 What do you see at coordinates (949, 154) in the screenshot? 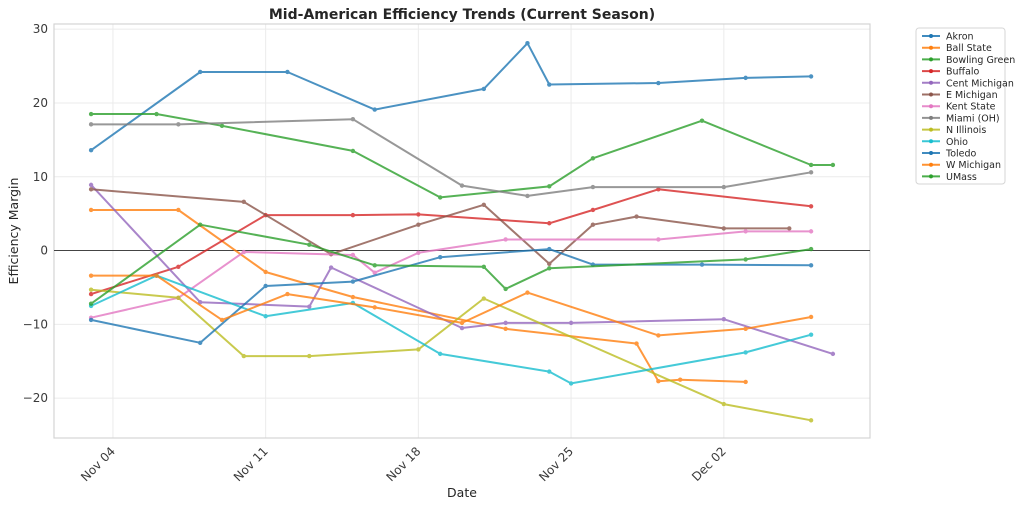
I see `legend-item: Toledo` at bounding box center [949, 154].